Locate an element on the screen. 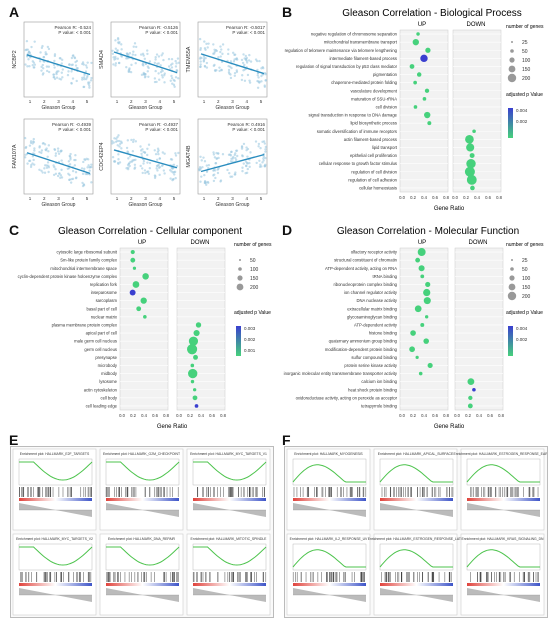  regression-line is located at coordinates (58, 163).